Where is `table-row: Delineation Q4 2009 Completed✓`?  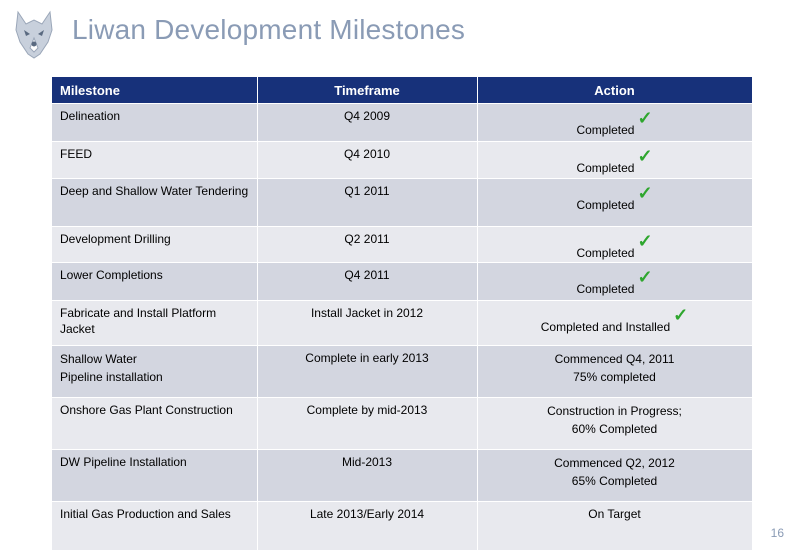 table-row: Delineation Q4 2009 Completed✓ is located at coordinates (402, 122).